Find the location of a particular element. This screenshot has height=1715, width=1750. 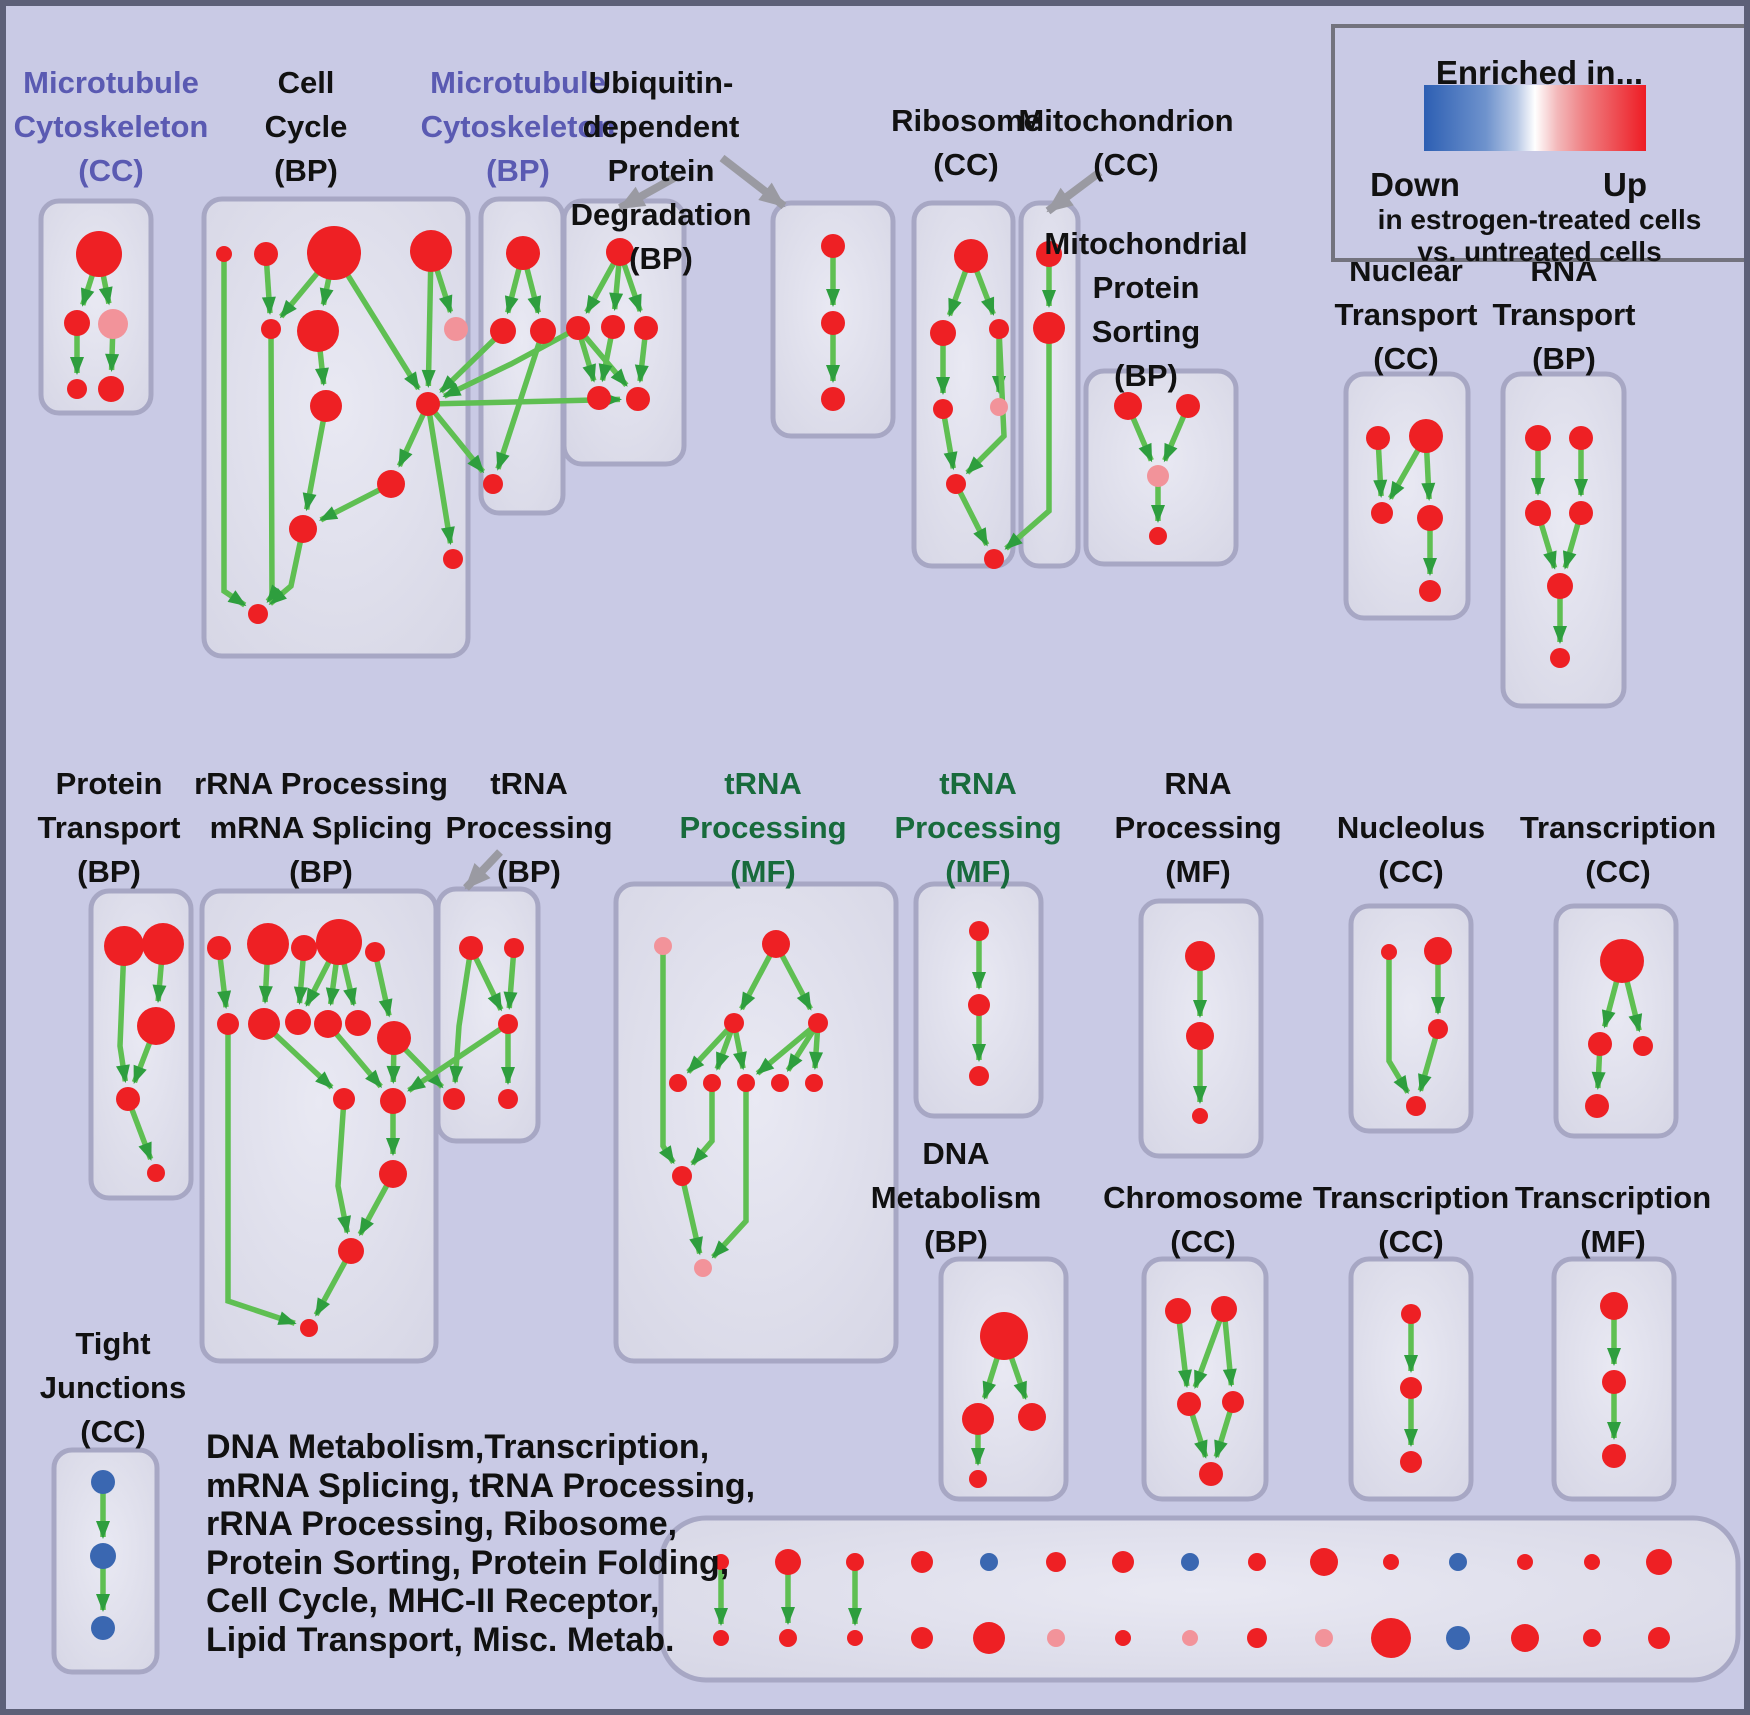

cluster-label-transc-mf: Transcription (MF) is located at coordinates (1613, 1220).